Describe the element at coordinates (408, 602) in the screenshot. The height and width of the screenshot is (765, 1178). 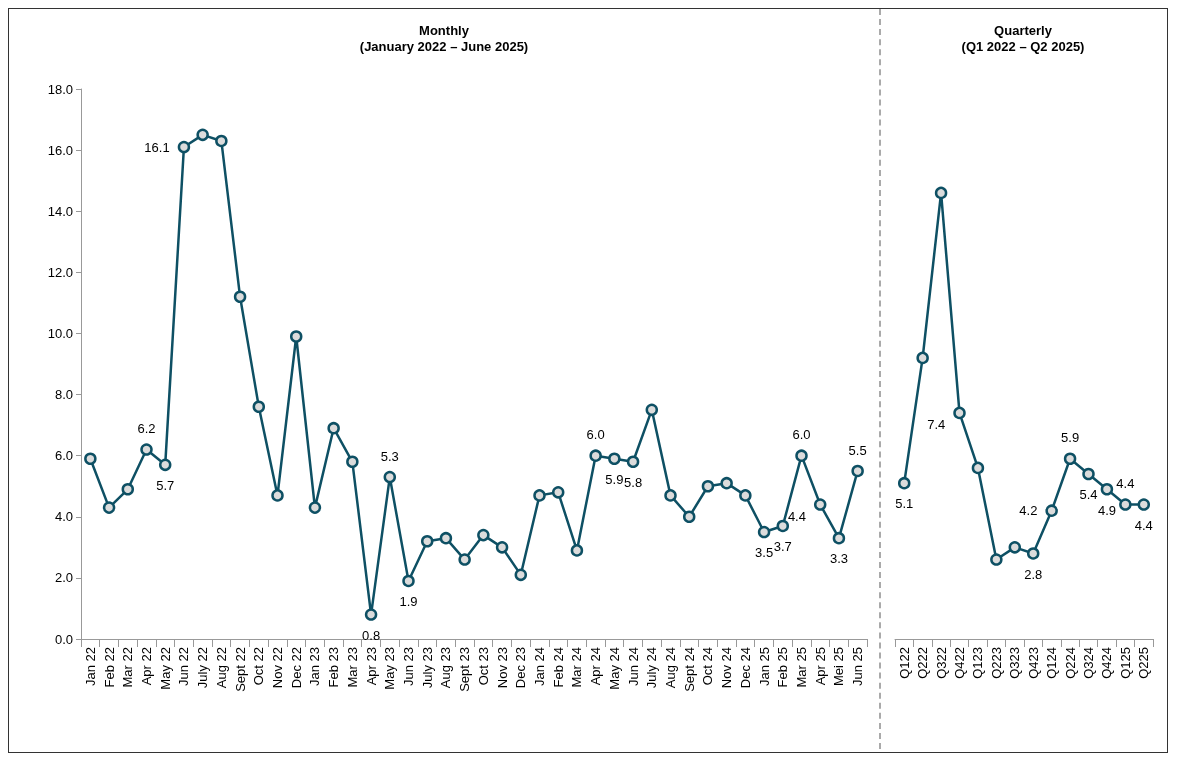
I see `data-label: 1.9` at that location.